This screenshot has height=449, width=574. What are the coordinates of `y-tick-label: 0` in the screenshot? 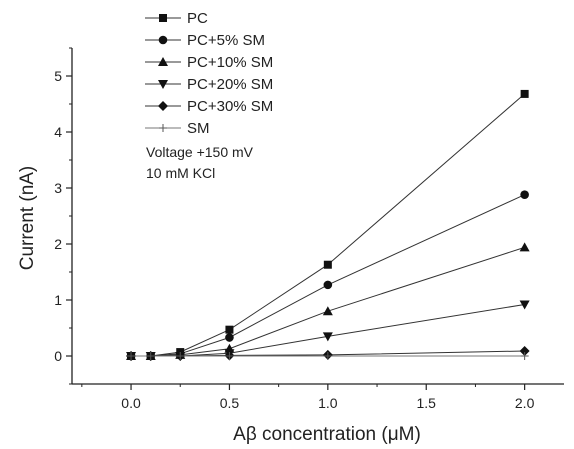 It's located at (58, 356).